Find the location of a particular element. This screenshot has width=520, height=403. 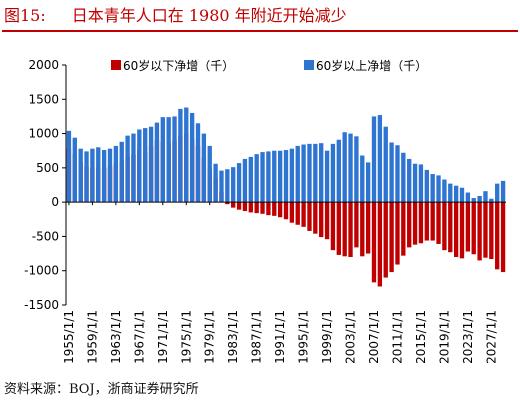

y-tick-label-500: 500 is located at coordinates (47, 168).